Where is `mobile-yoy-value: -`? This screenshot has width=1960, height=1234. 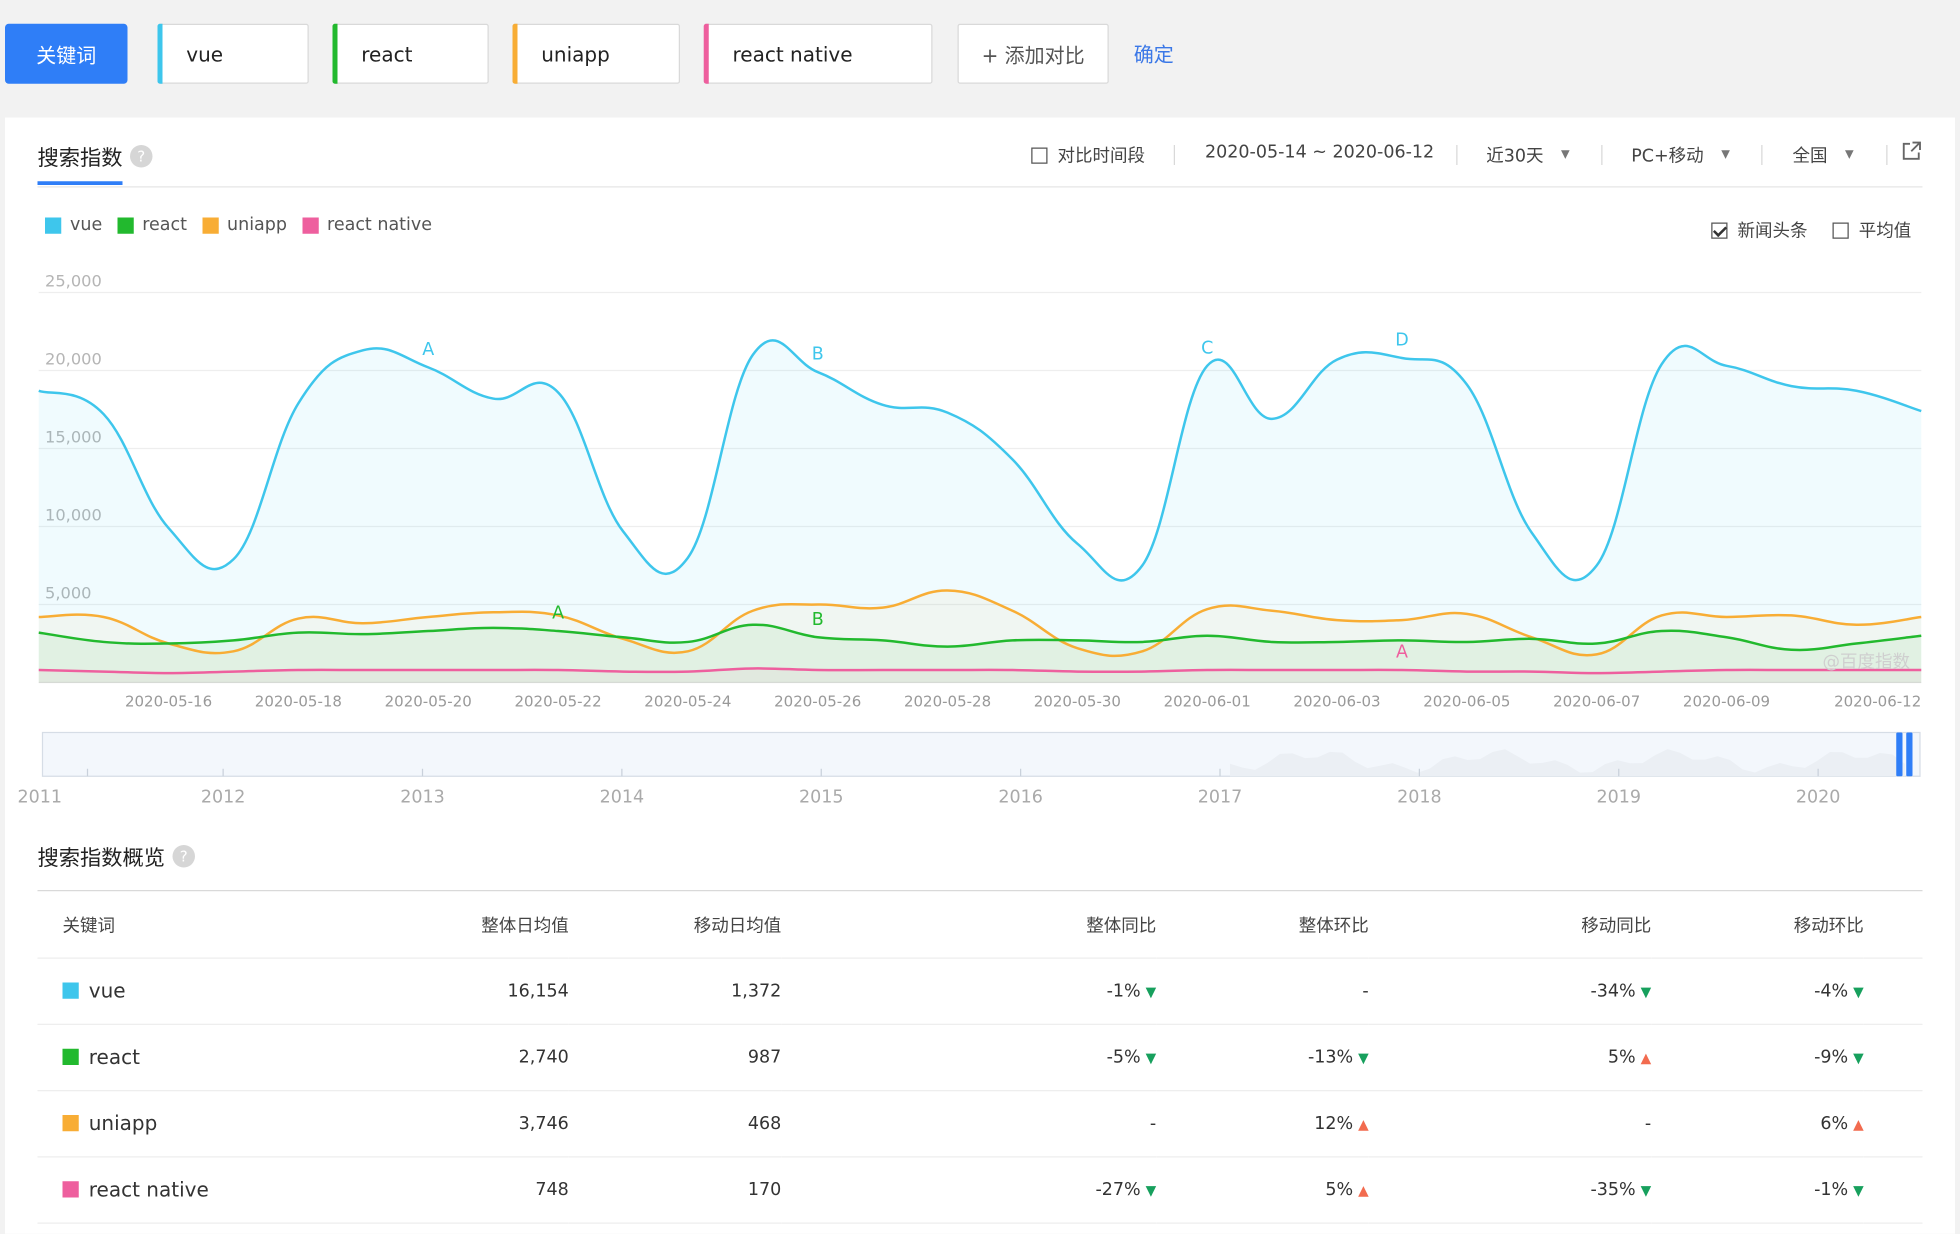
mobile-yoy-value: - is located at coordinates (1648, 1123).